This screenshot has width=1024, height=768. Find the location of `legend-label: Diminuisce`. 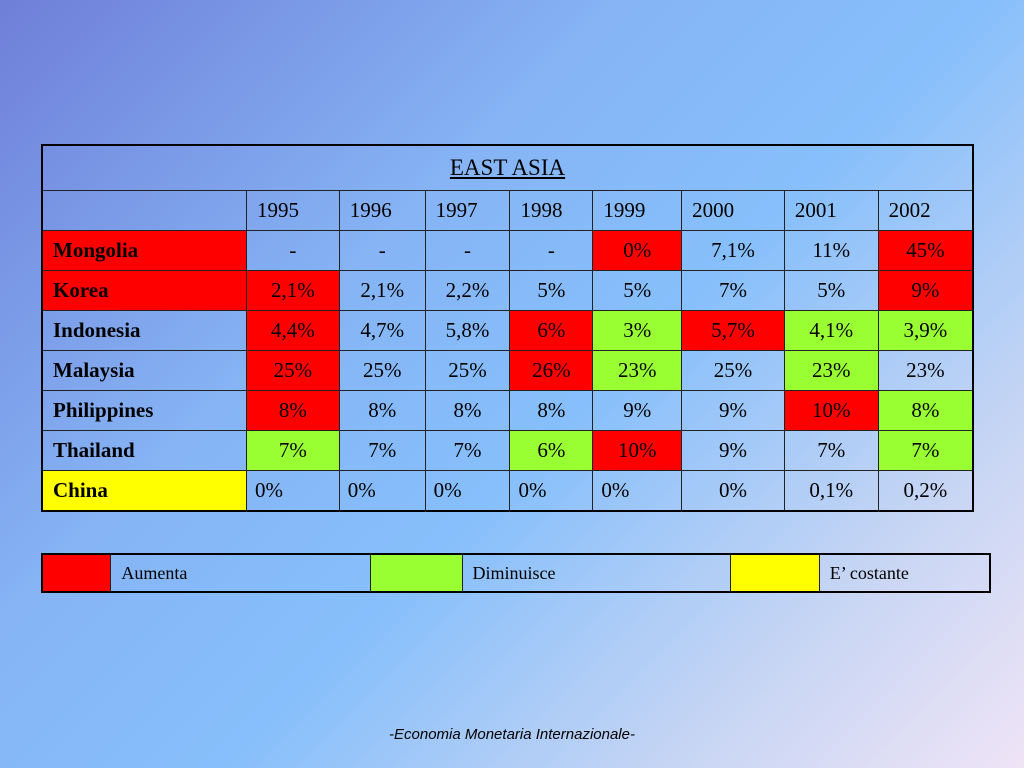

legend-label: Diminuisce is located at coordinates (596, 573).